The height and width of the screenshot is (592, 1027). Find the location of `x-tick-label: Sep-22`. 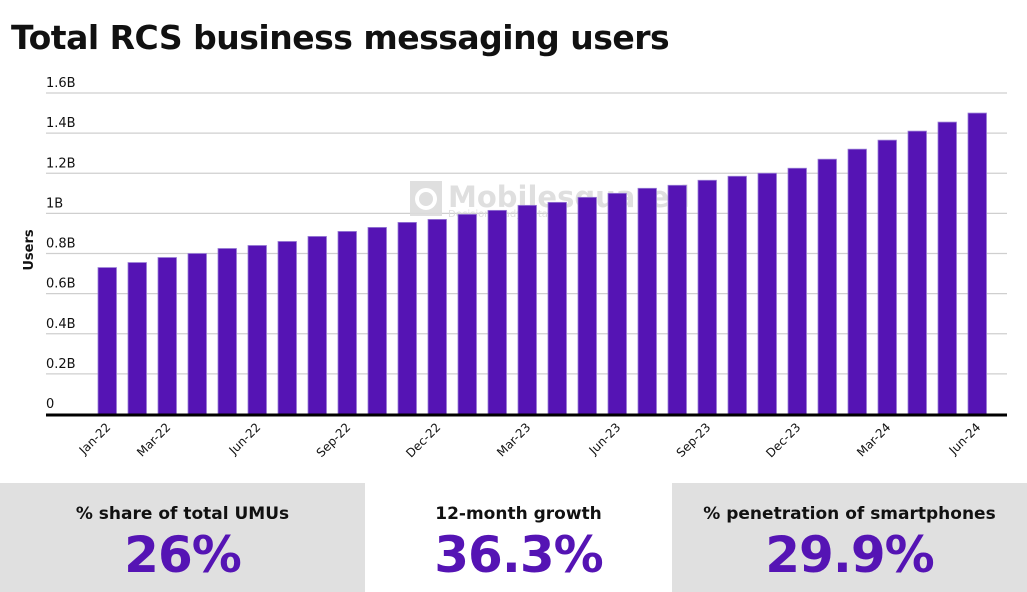

x-tick-label: Sep-22 is located at coordinates (334, 440).